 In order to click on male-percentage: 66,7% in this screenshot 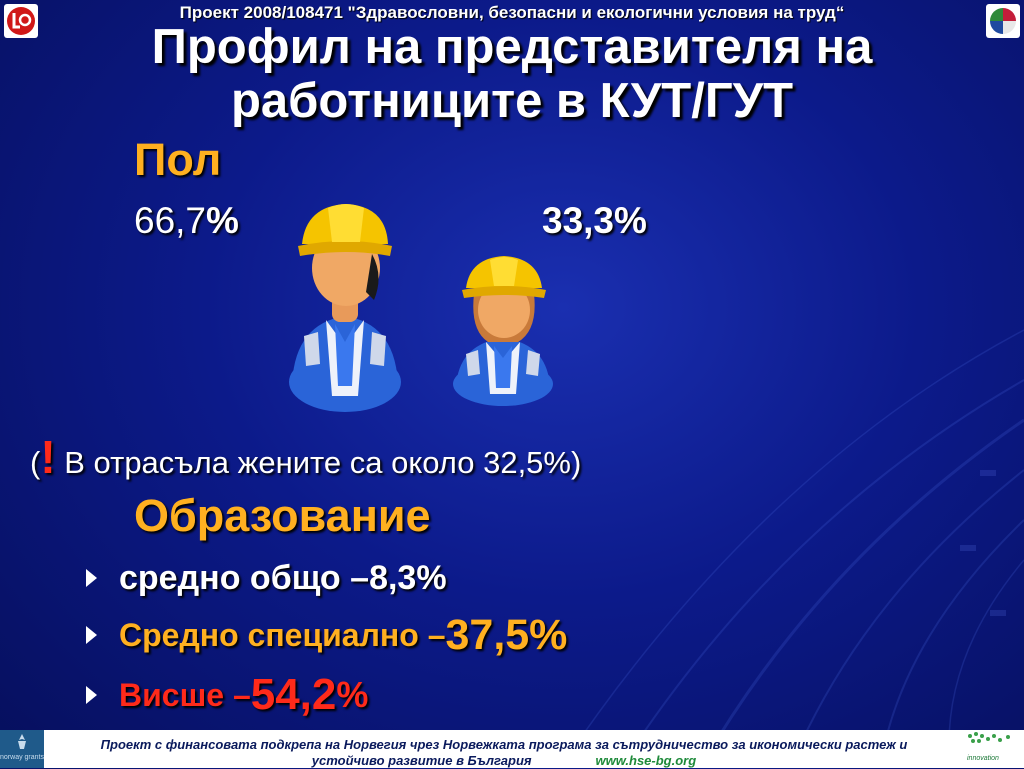, I will do `click(186, 221)`.